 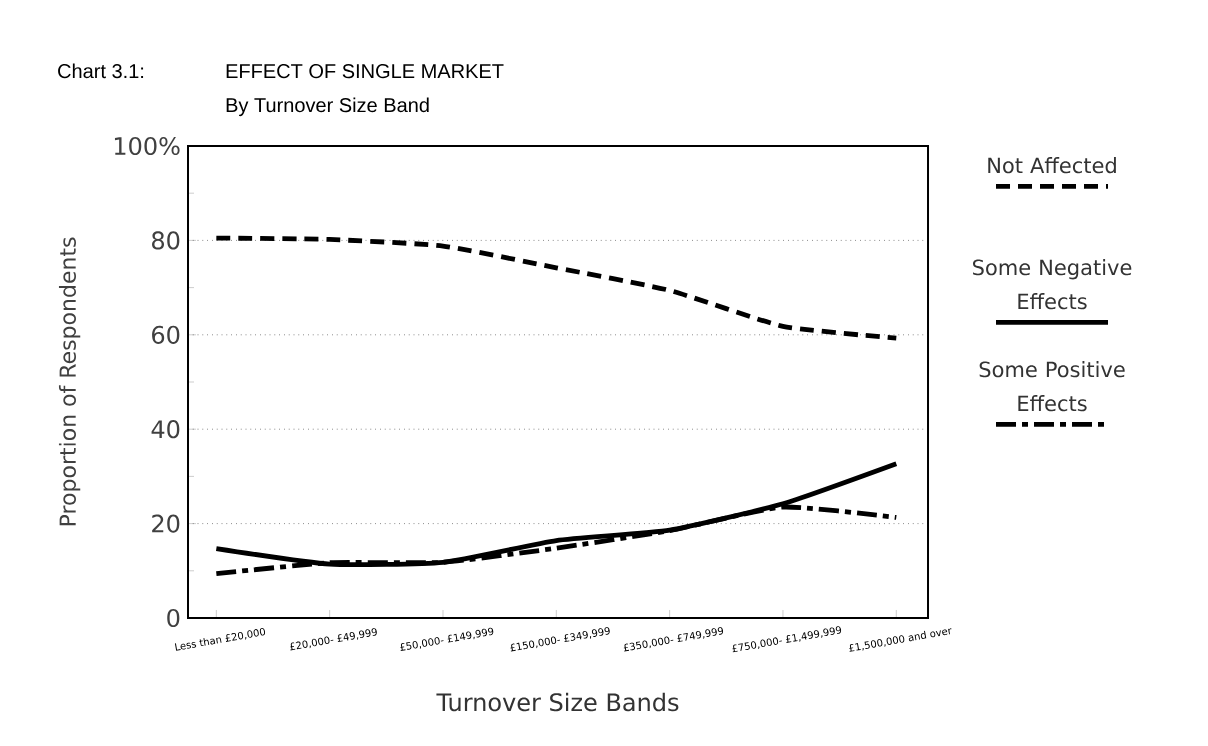 What do you see at coordinates (166, 334) in the screenshot?
I see `y-tick-label: 60` at bounding box center [166, 334].